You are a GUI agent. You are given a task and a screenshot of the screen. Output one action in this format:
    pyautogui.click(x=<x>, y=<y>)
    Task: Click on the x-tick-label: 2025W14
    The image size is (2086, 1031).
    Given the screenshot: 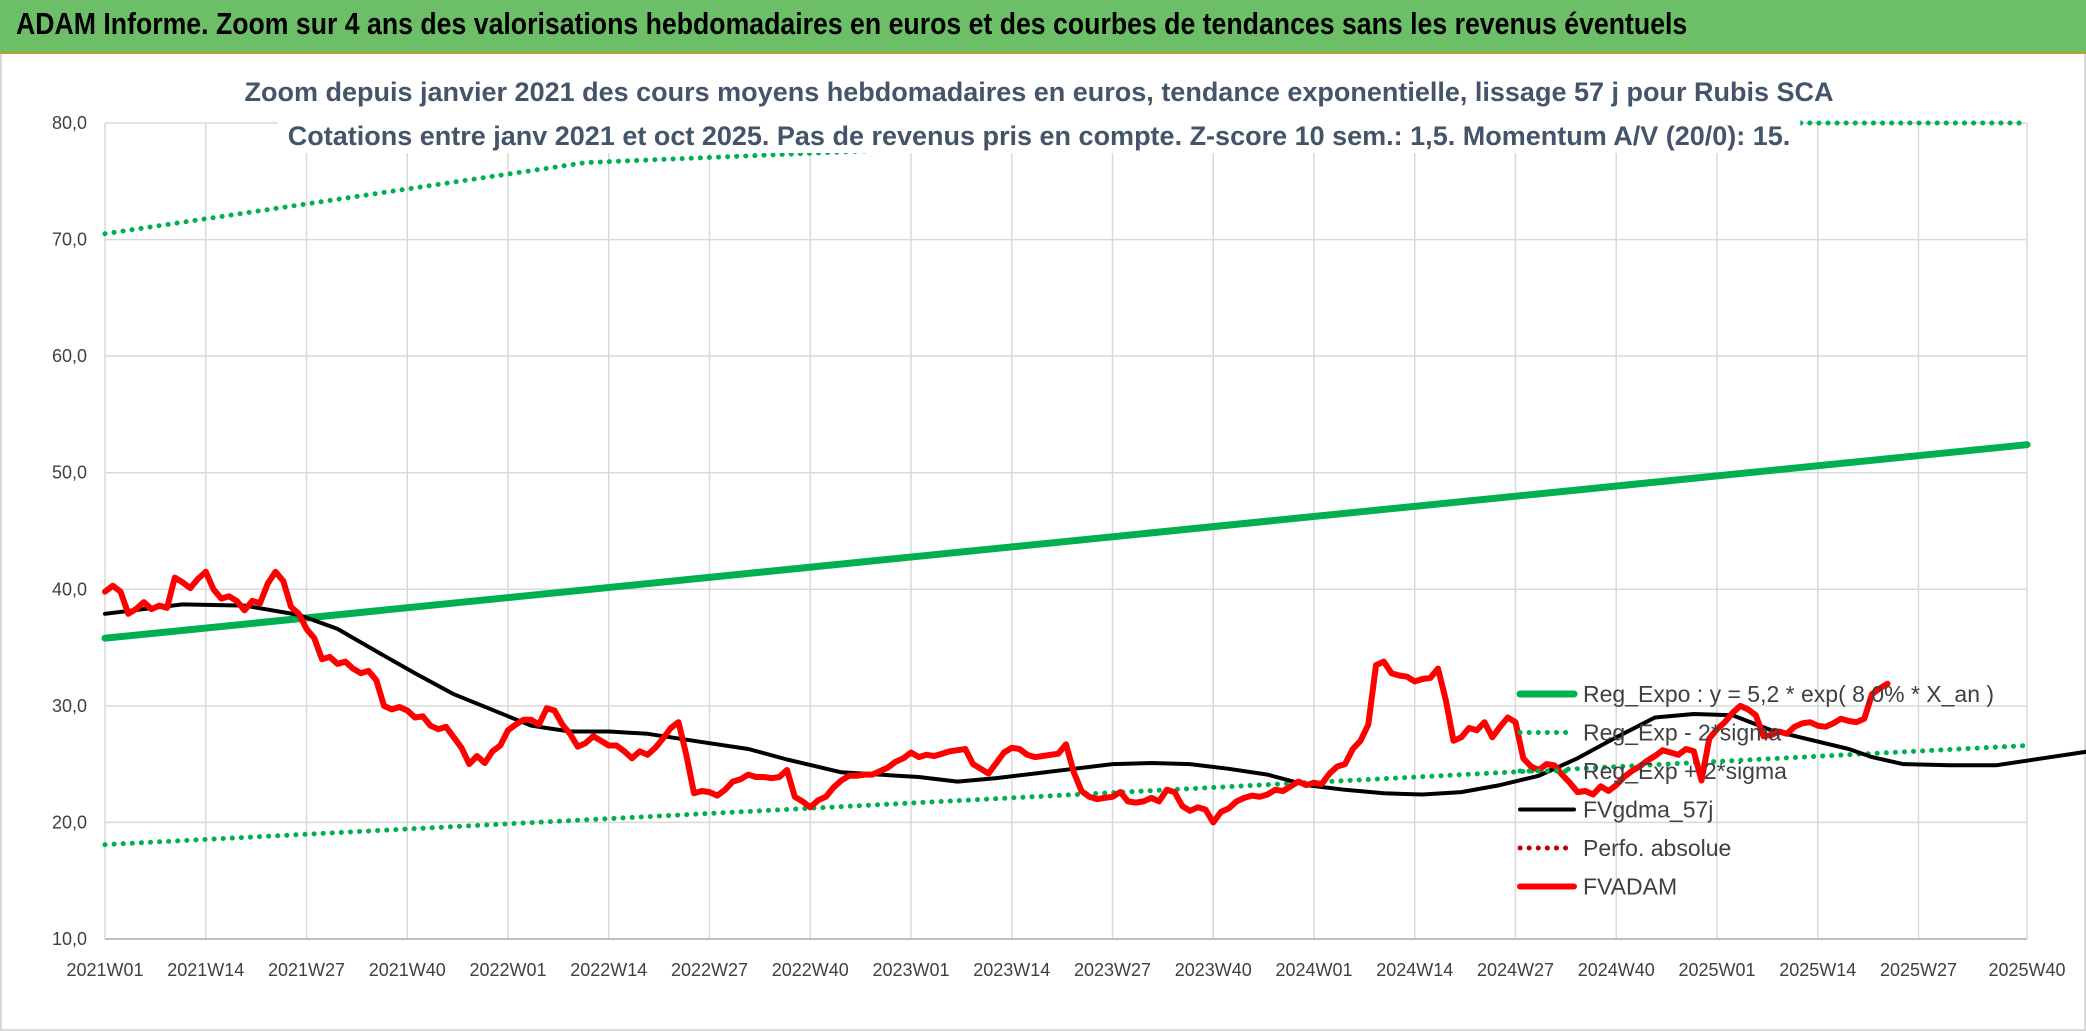 What is the action you would take?
    pyautogui.click(x=1817, y=970)
    